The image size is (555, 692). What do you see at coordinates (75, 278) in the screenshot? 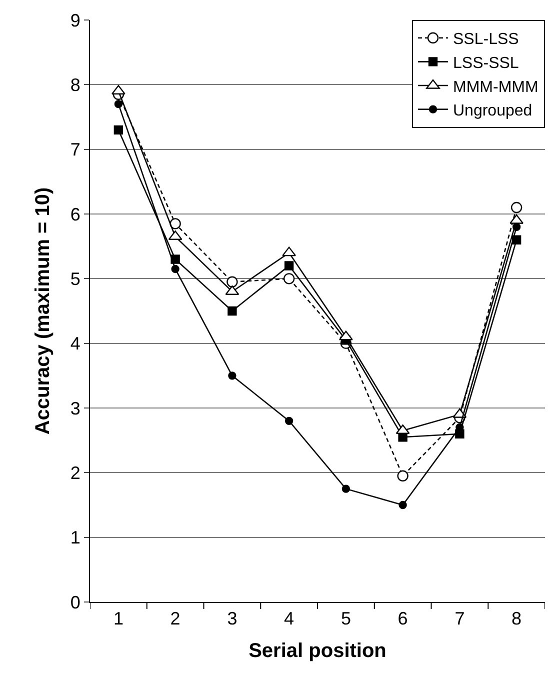
I see `y-tick-label: 5` at bounding box center [75, 278].